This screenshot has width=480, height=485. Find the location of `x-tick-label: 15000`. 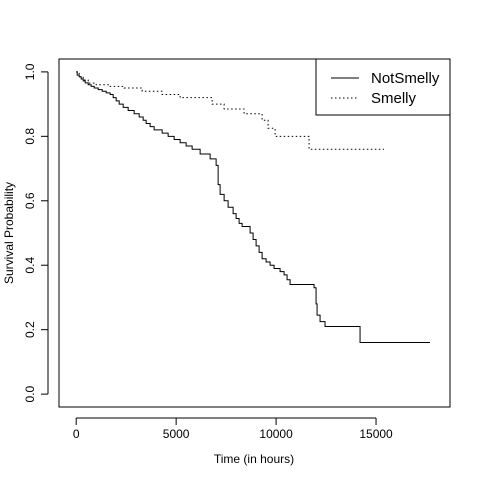

x-tick-label: 15000 is located at coordinates (376, 434).